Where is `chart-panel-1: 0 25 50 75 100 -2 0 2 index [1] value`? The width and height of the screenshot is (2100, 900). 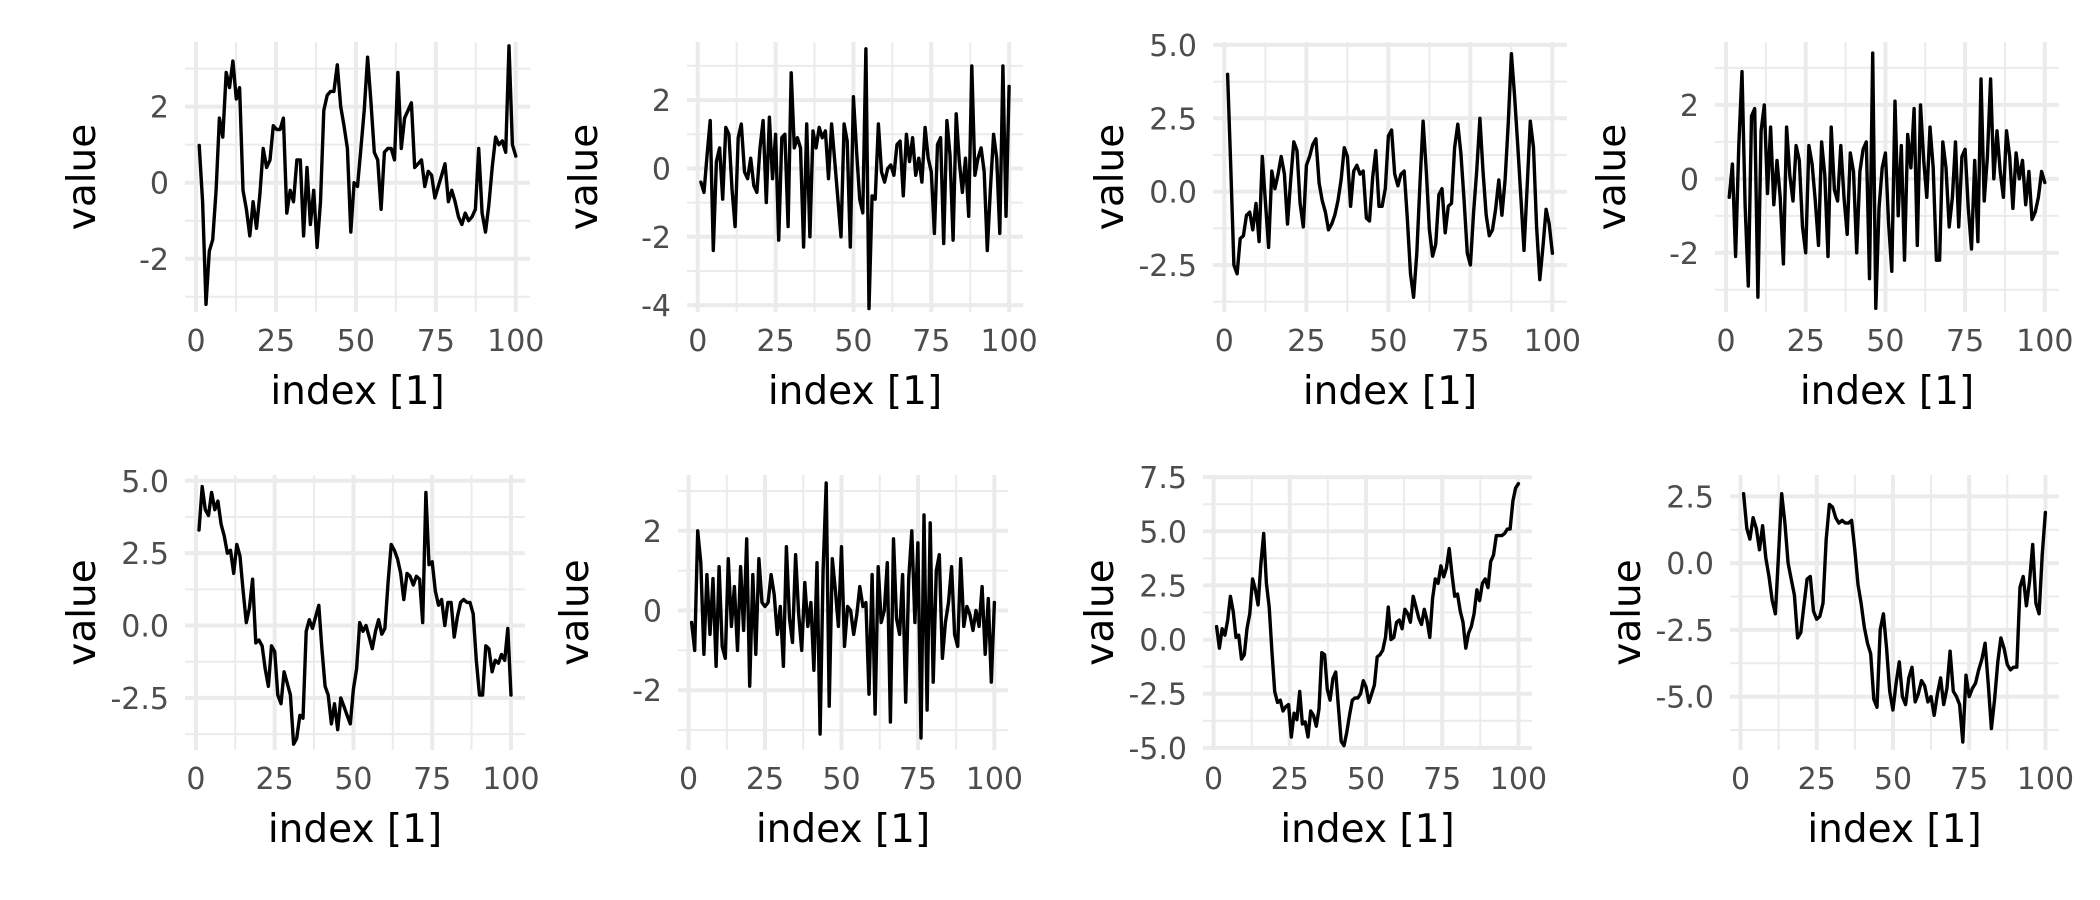 chart-panel-1: 0 25 50 75 100 -2 0 2 index [1] value is located at coordinates (302, 228).